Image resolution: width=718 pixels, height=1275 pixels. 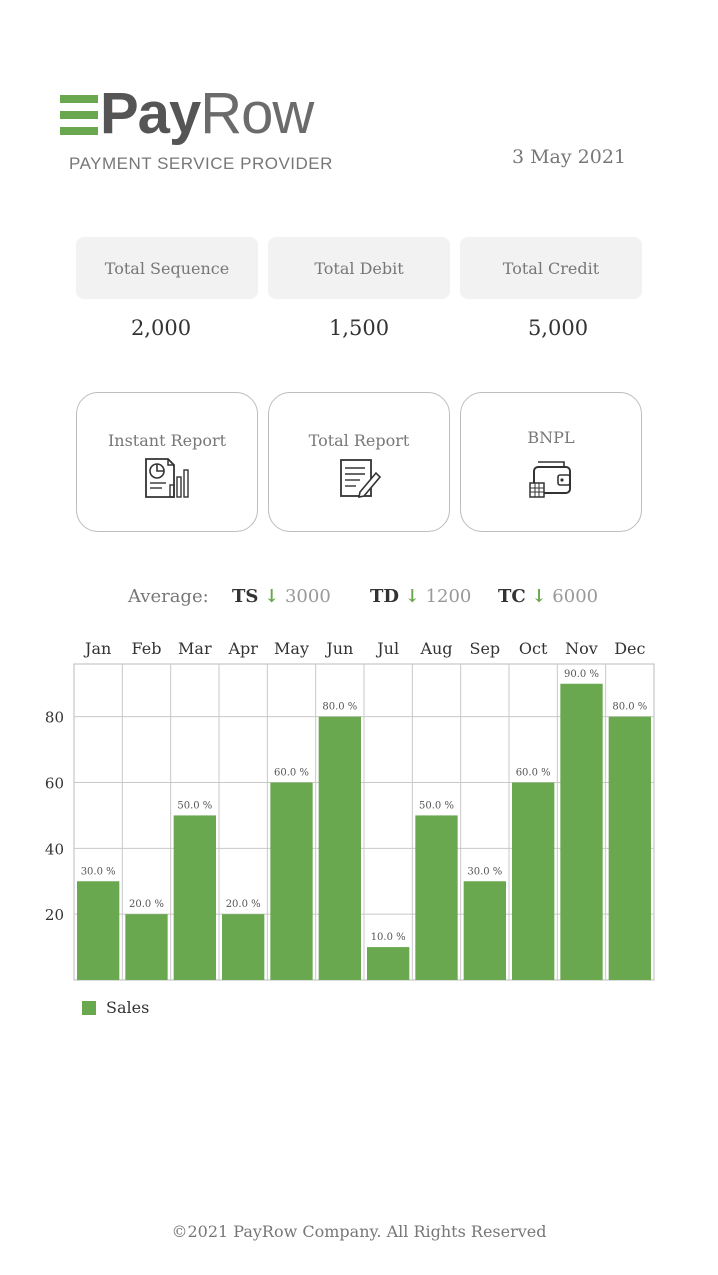 I want to click on total-debit-card: Total Debit, so click(x=359, y=268).